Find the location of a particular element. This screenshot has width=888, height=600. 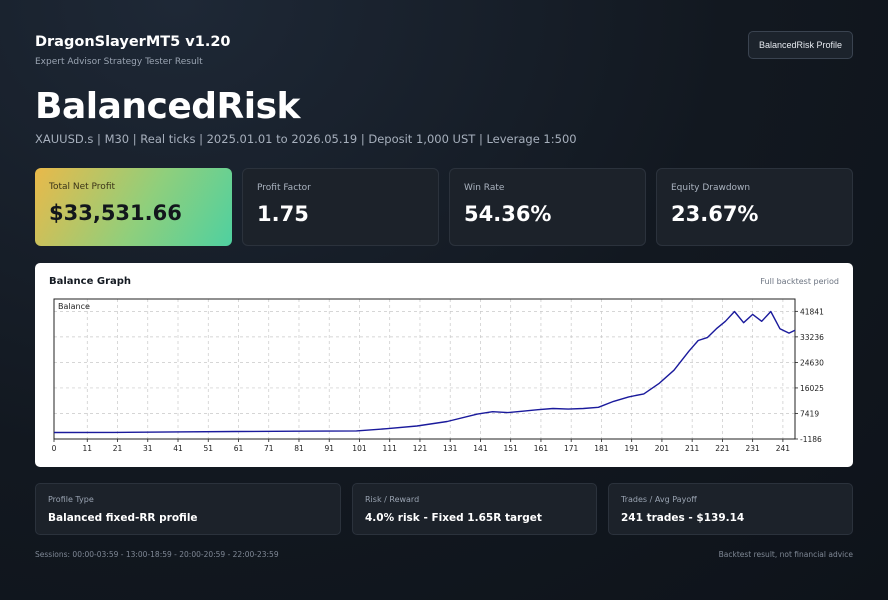

x-tick-label: 201 is located at coordinates (662, 448).